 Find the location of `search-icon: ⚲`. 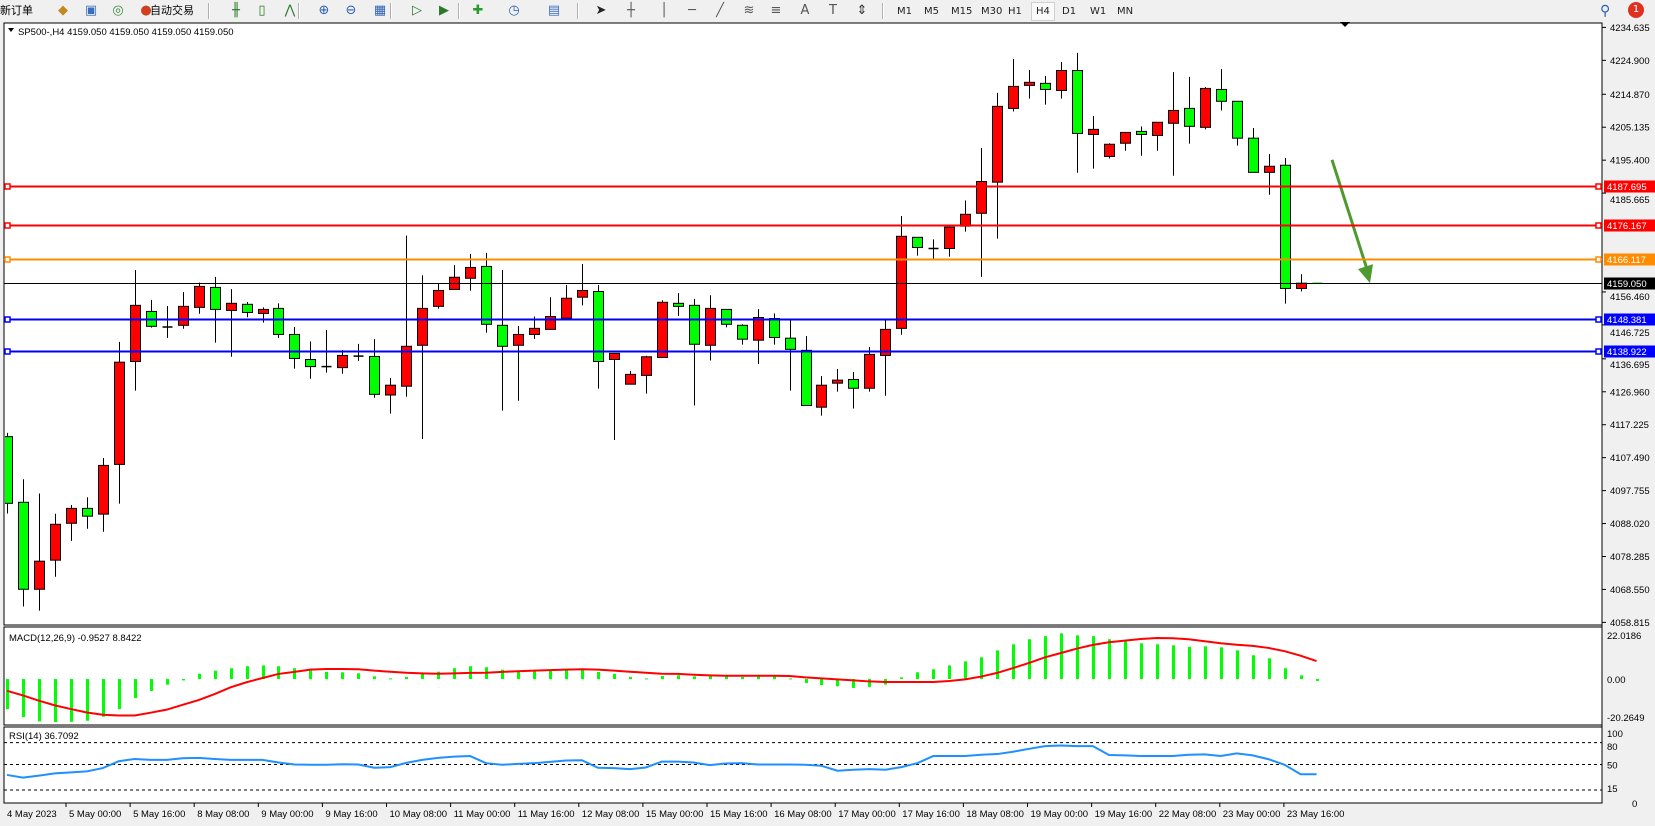

search-icon: ⚲ is located at coordinates (1605, 11).